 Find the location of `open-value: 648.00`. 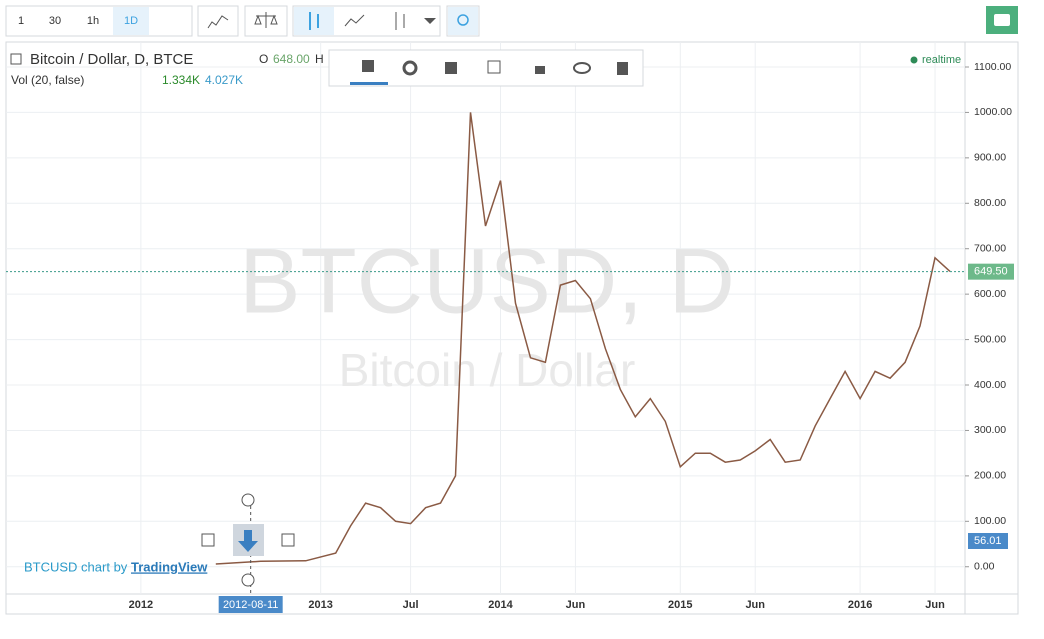

open-value: 648.00 is located at coordinates (291, 59).